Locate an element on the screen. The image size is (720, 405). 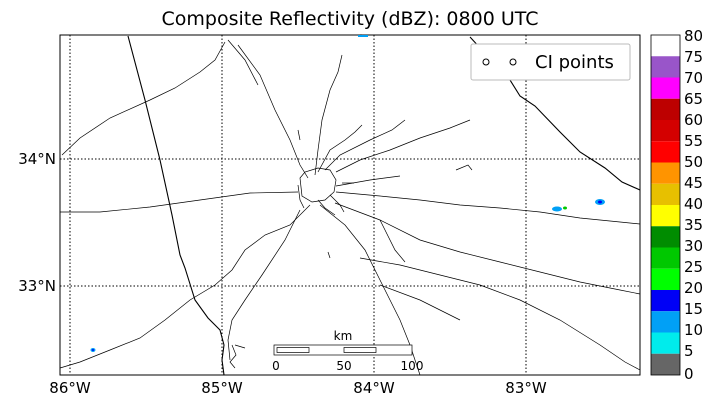
colorbar-tick-label: 60 is located at coordinates (693, 120).